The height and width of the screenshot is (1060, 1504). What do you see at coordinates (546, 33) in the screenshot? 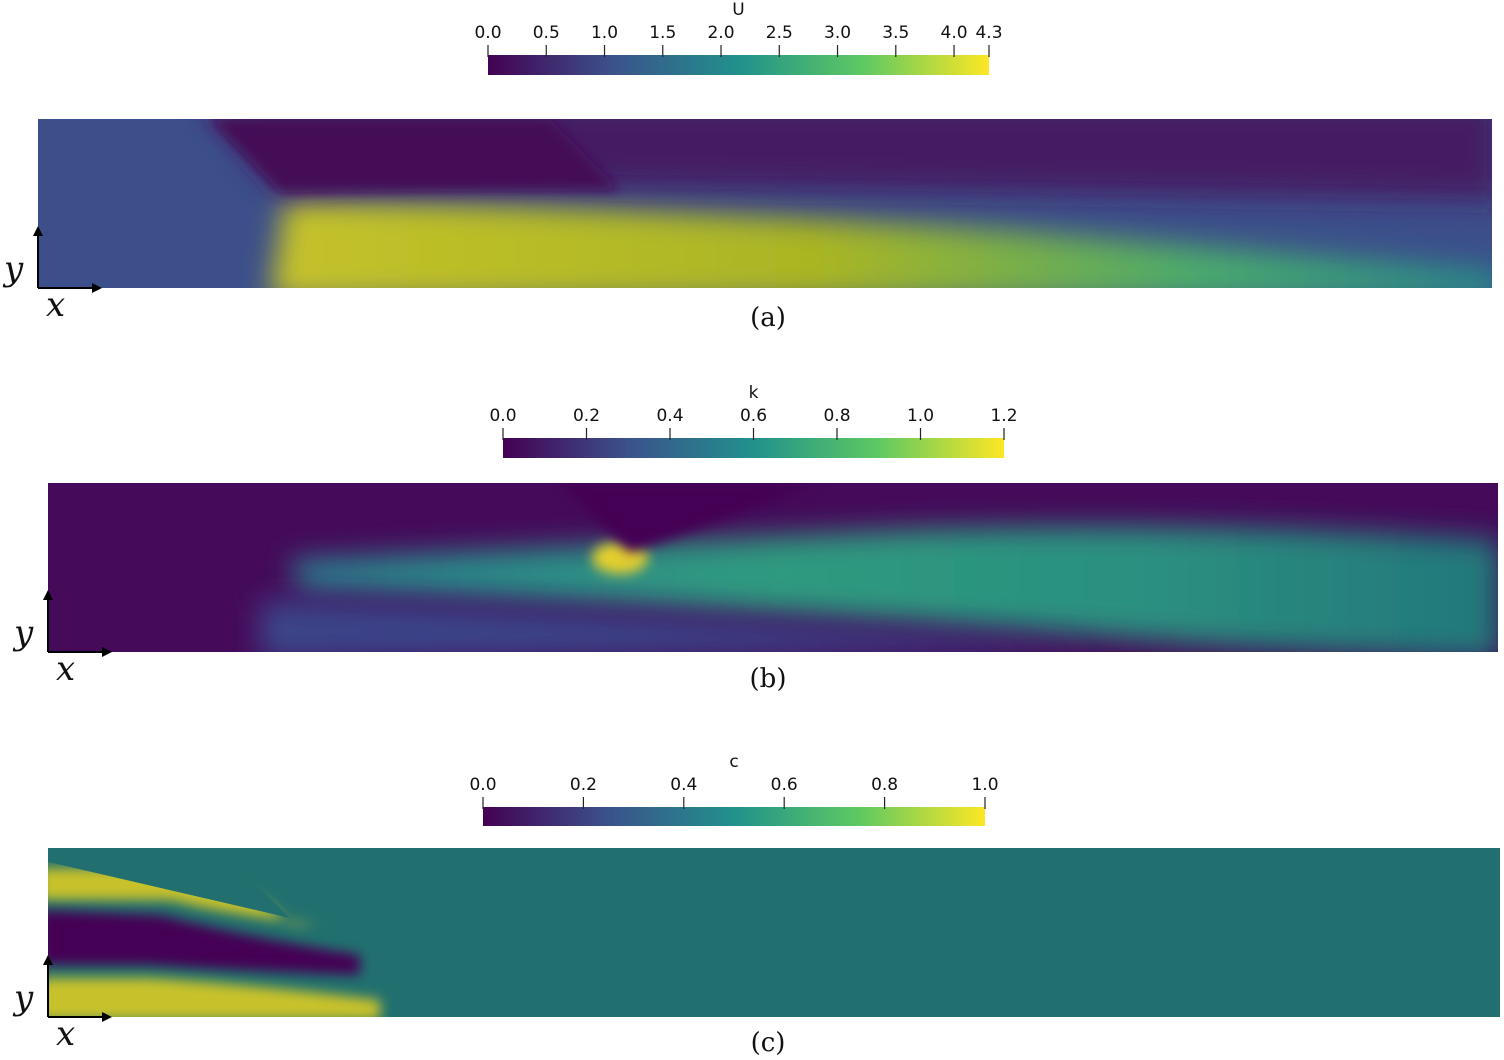
I see `colorbar-tick-label: 0.5` at bounding box center [546, 33].